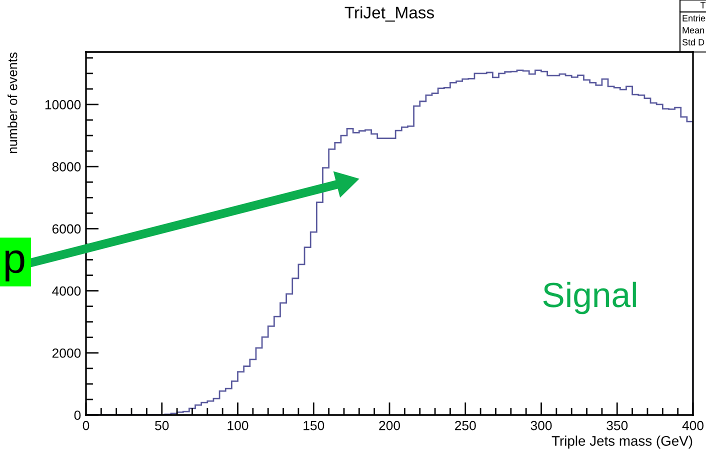  What do you see at coordinates (694, 18) in the screenshot?
I see `text: Entrie` at bounding box center [694, 18].